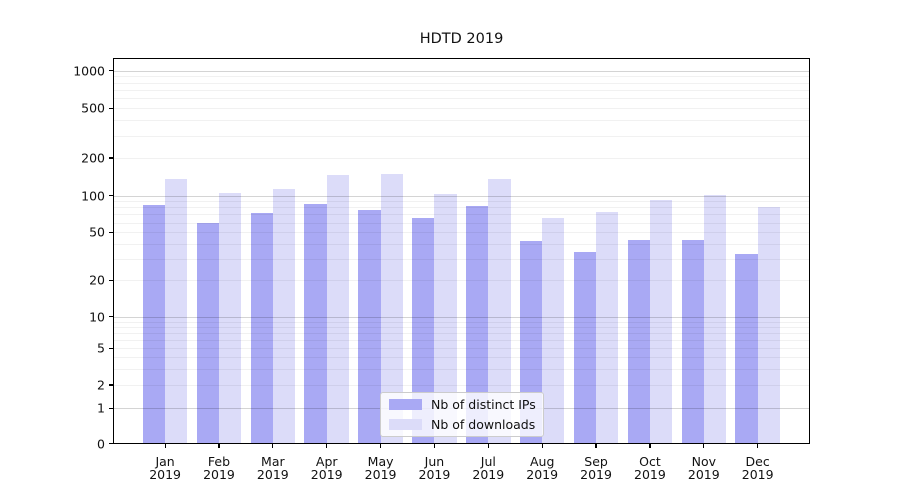 This screenshot has width=900, height=500. Describe the element at coordinates (462, 414) in the screenshot. I see `legend: Nb of distinct IPs Nb of downloads` at that location.